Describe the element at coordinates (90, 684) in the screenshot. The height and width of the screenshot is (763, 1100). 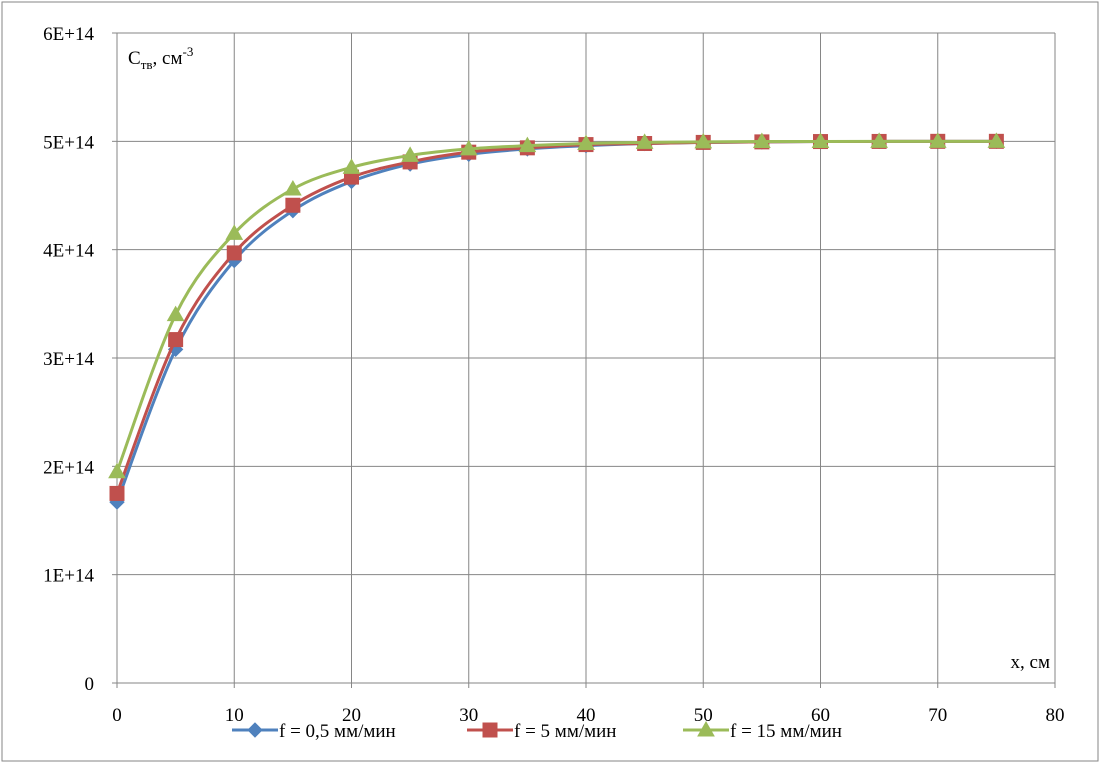
I see `y-tick-label: 0` at that location.